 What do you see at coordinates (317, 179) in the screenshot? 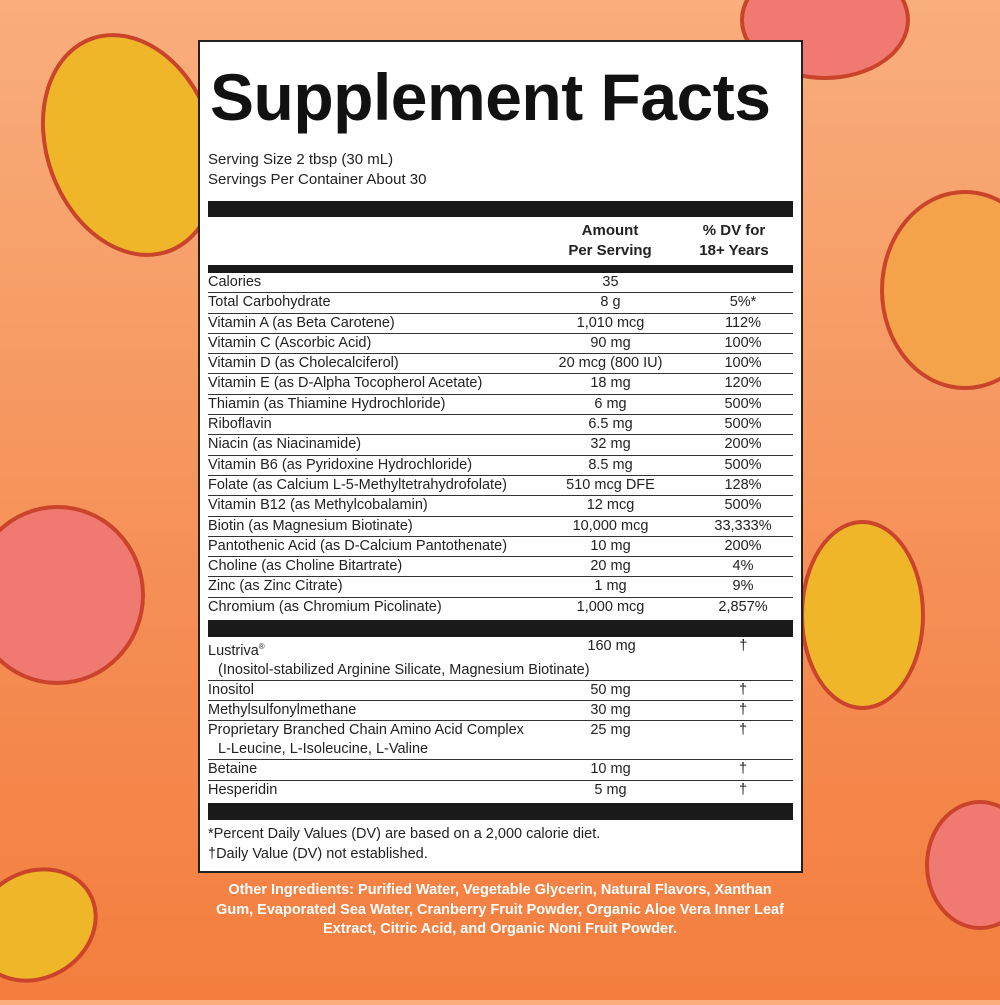
I see `servings-per-container: Servings Per Container About 30` at bounding box center [317, 179].